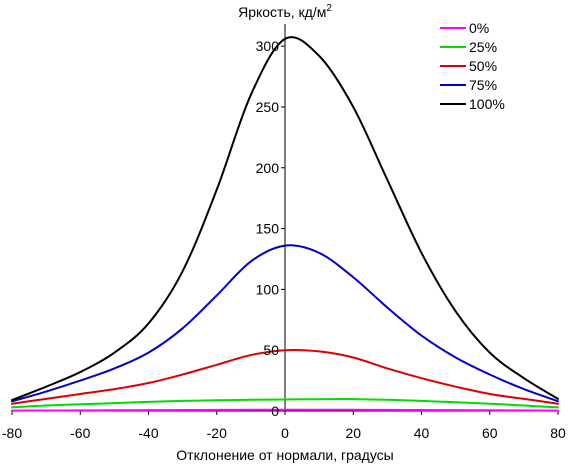 Image resolution: width=568 pixels, height=466 pixels. What do you see at coordinates (268, 107) in the screenshot?
I see `y-tick-label: 250` at bounding box center [268, 107].